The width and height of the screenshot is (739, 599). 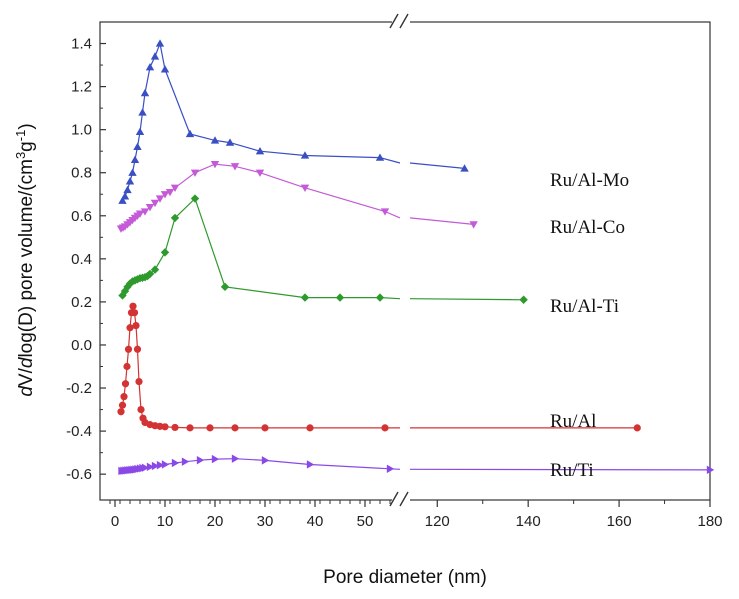 I want to click on series-label: Ru/Al, so click(x=573, y=421).